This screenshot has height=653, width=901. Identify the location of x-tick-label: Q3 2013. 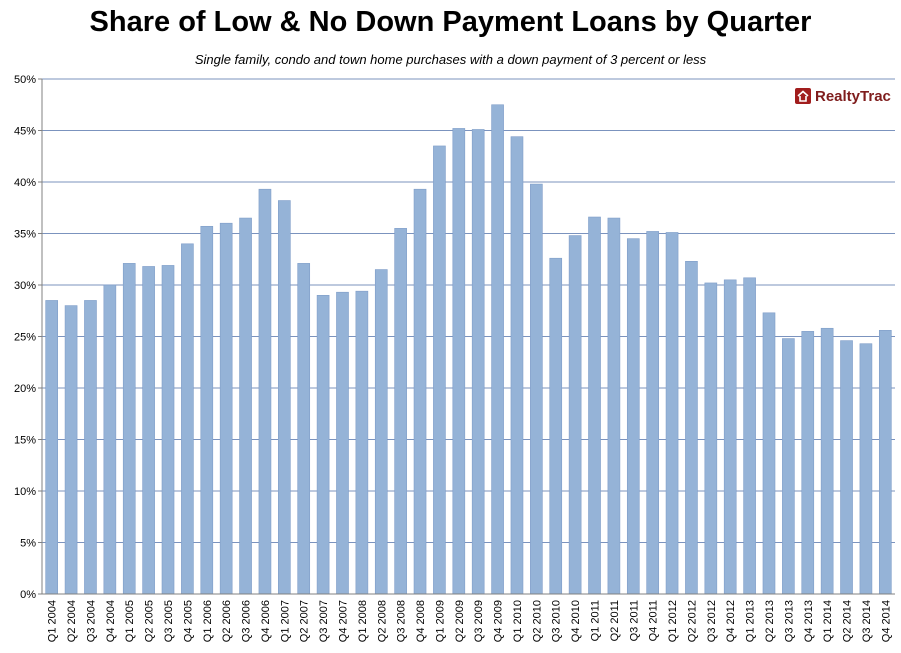
(789, 621).